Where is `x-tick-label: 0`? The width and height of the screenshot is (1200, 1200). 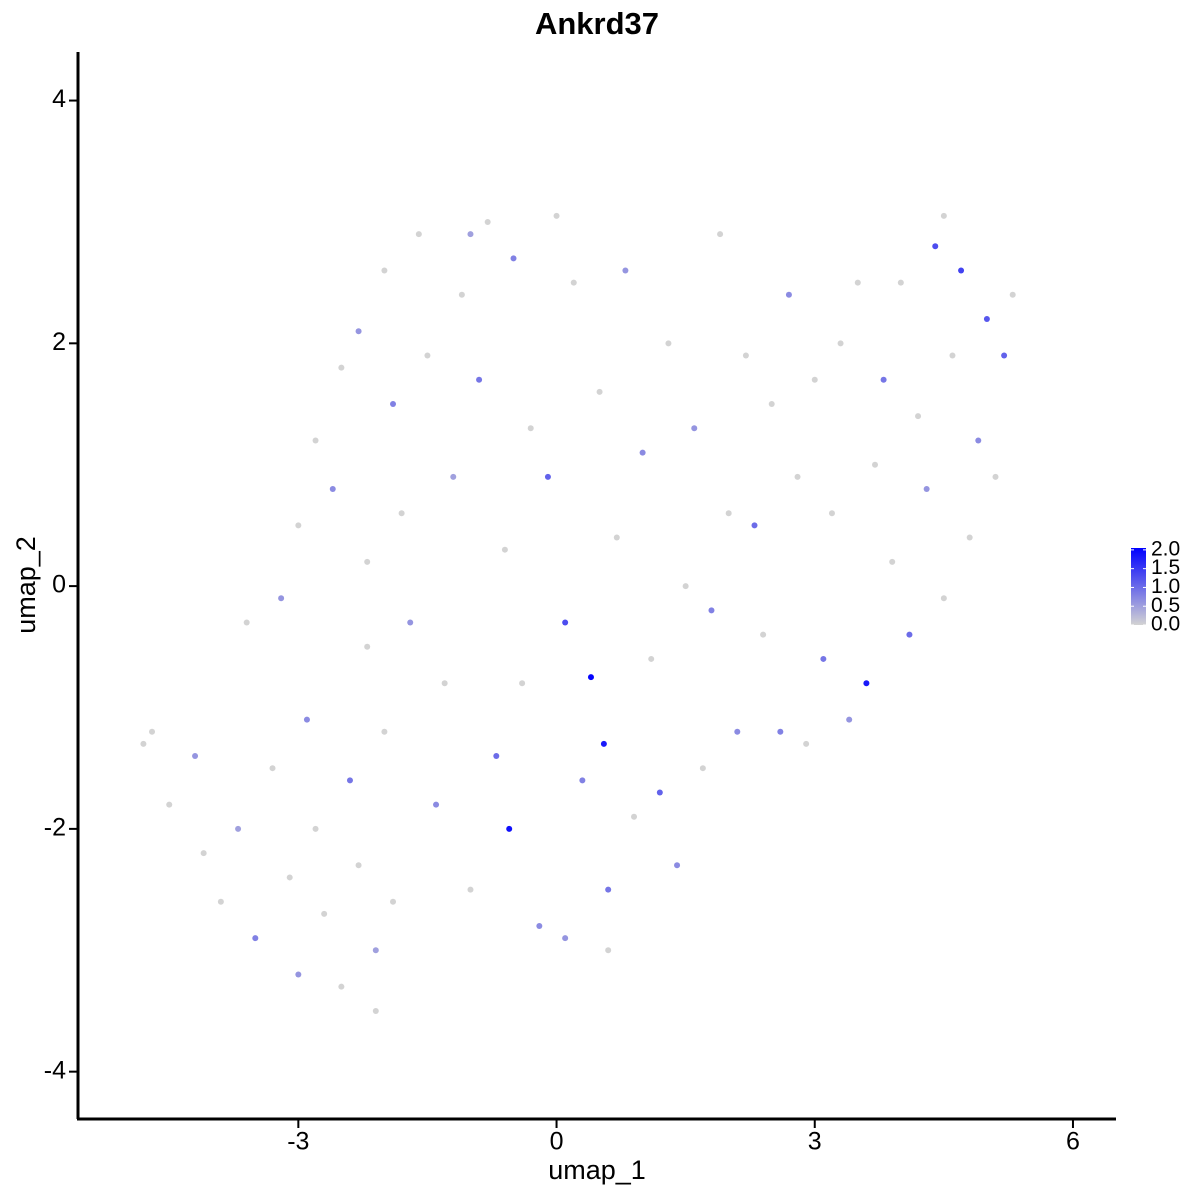 x-tick-label: 0 is located at coordinates (557, 1142).